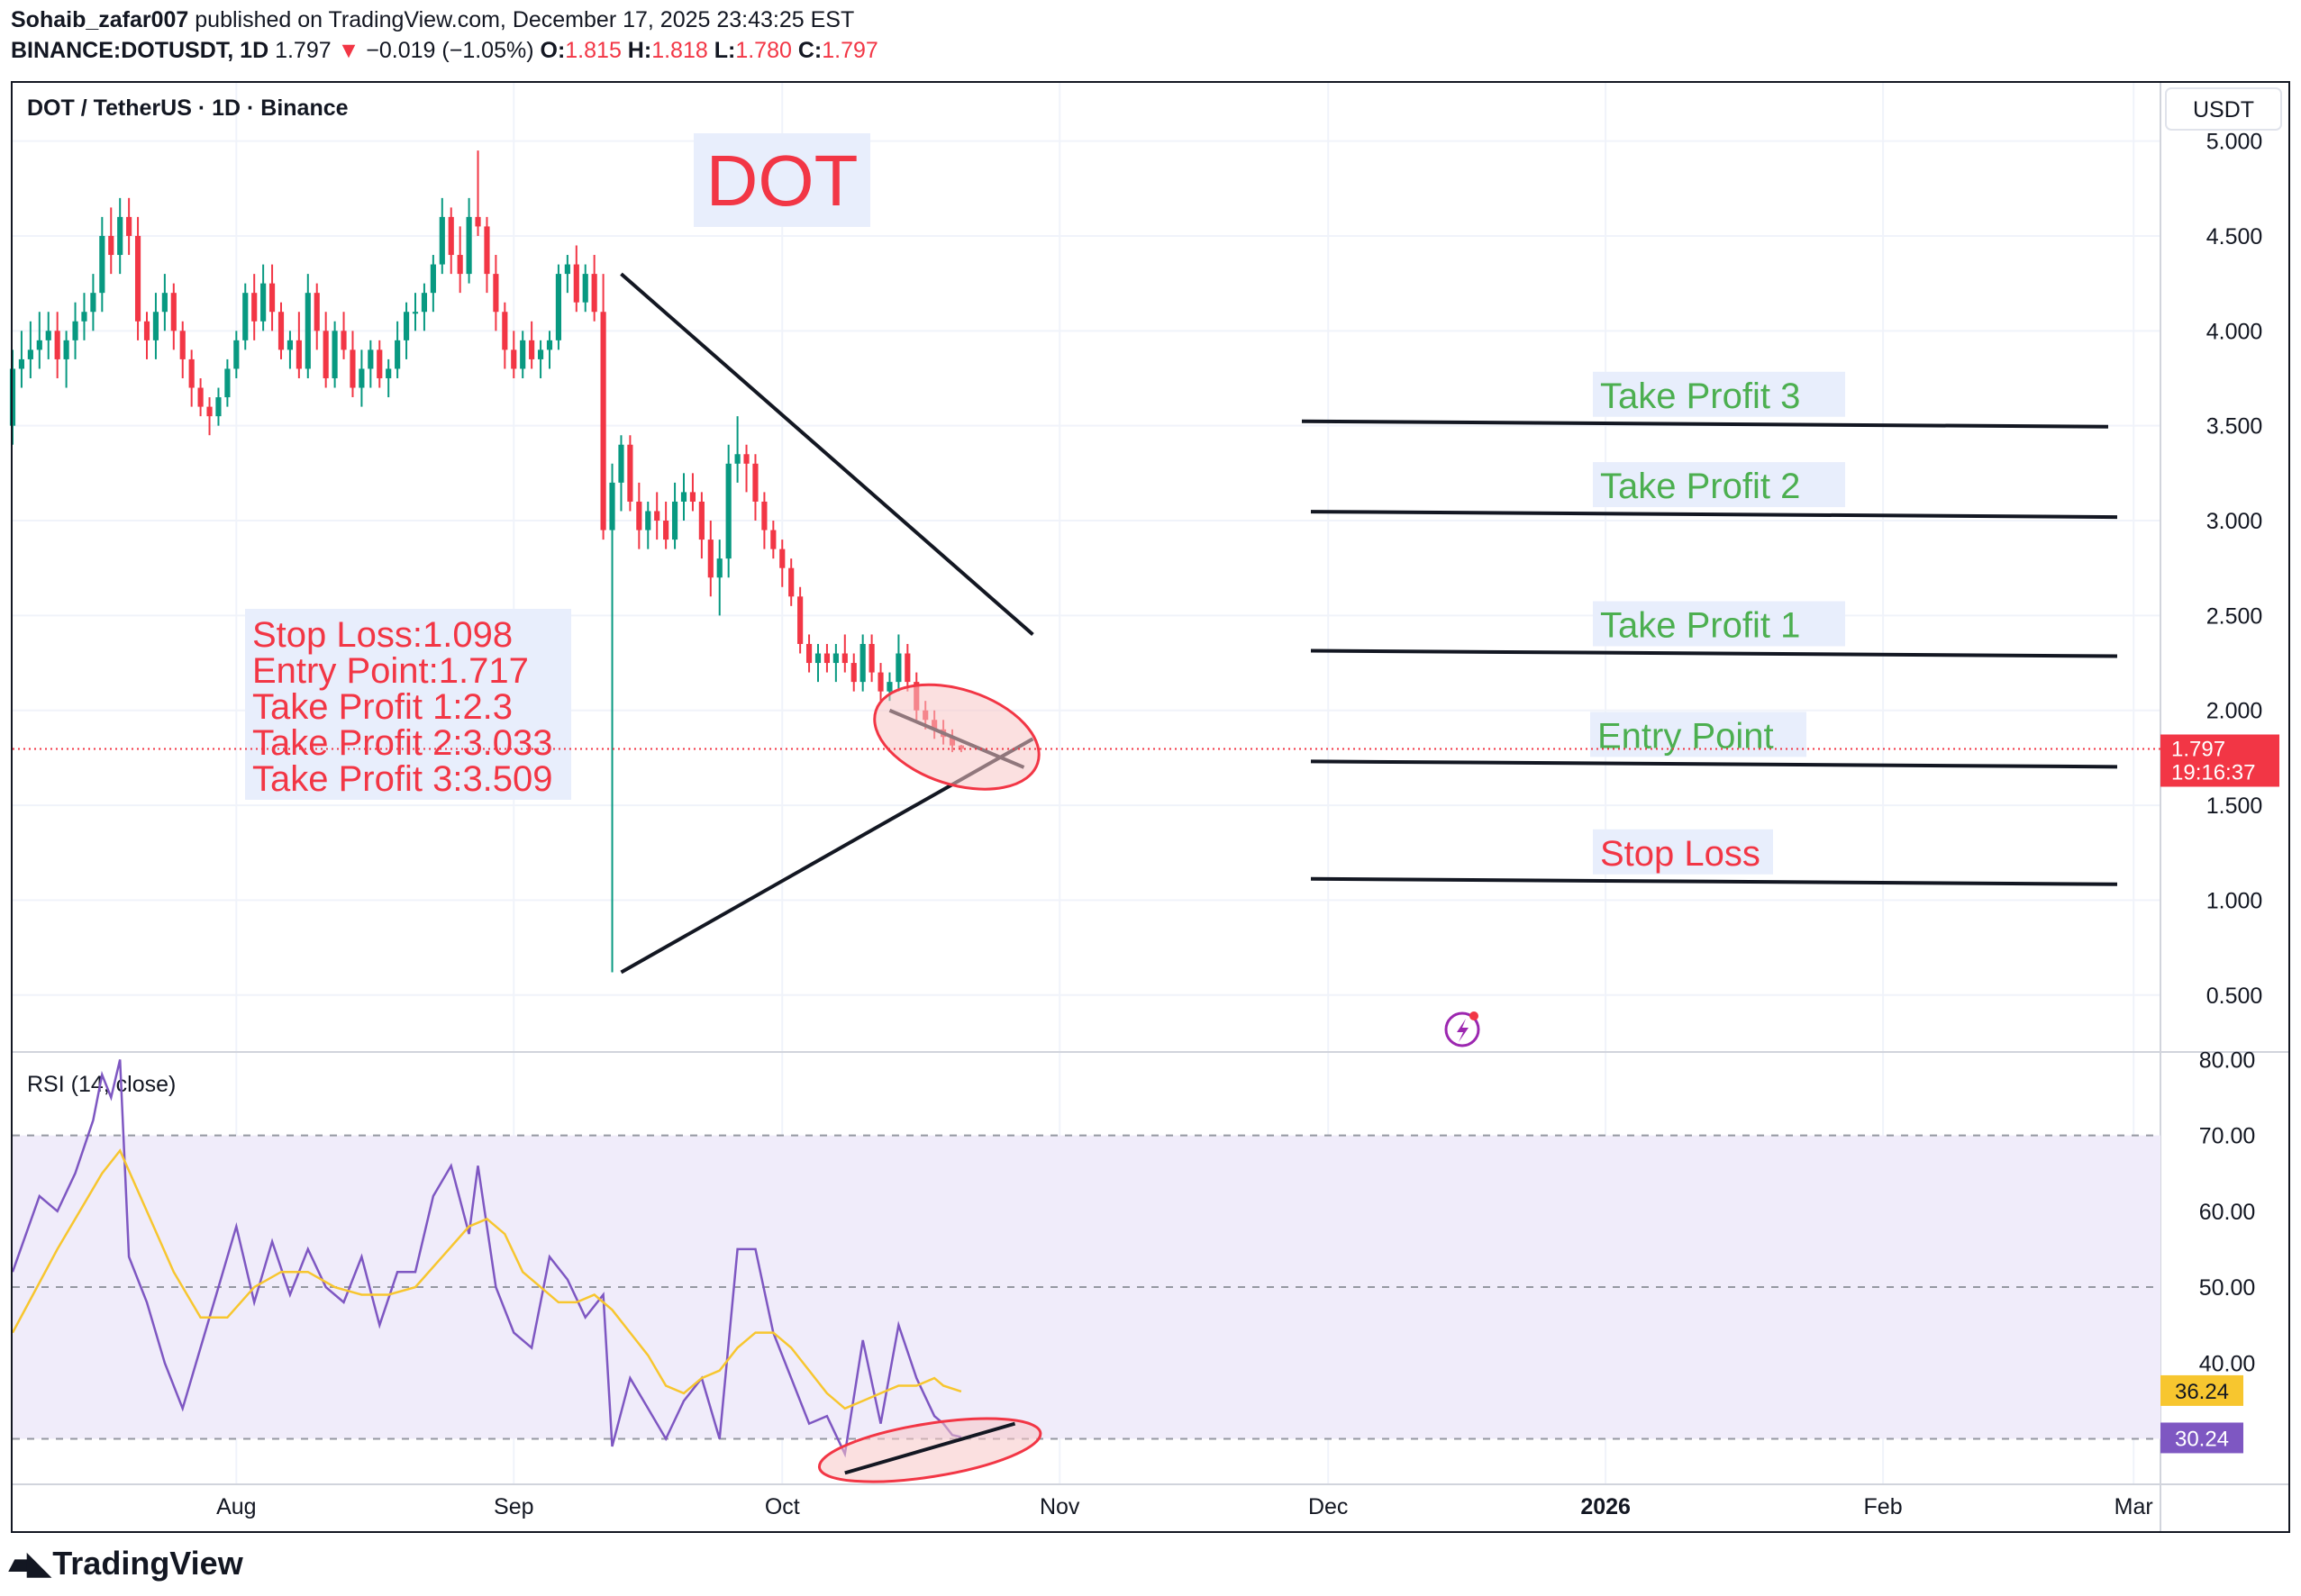  Describe the element at coordinates (2223, 109) in the screenshot. I see `currency-button: USDT` at that location.